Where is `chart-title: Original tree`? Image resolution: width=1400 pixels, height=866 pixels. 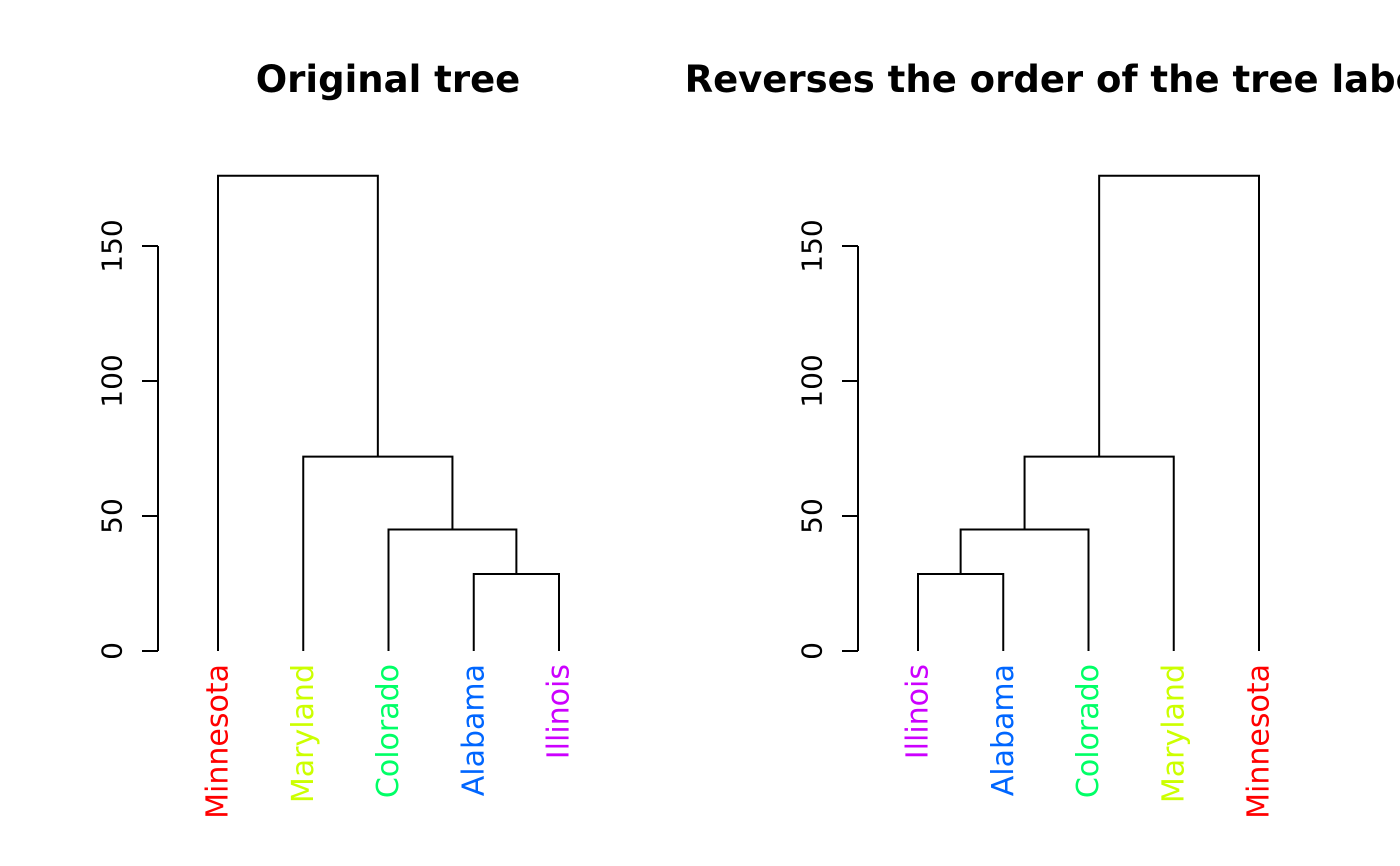 chart-title: Original tree is located at coordinates (388, 79).